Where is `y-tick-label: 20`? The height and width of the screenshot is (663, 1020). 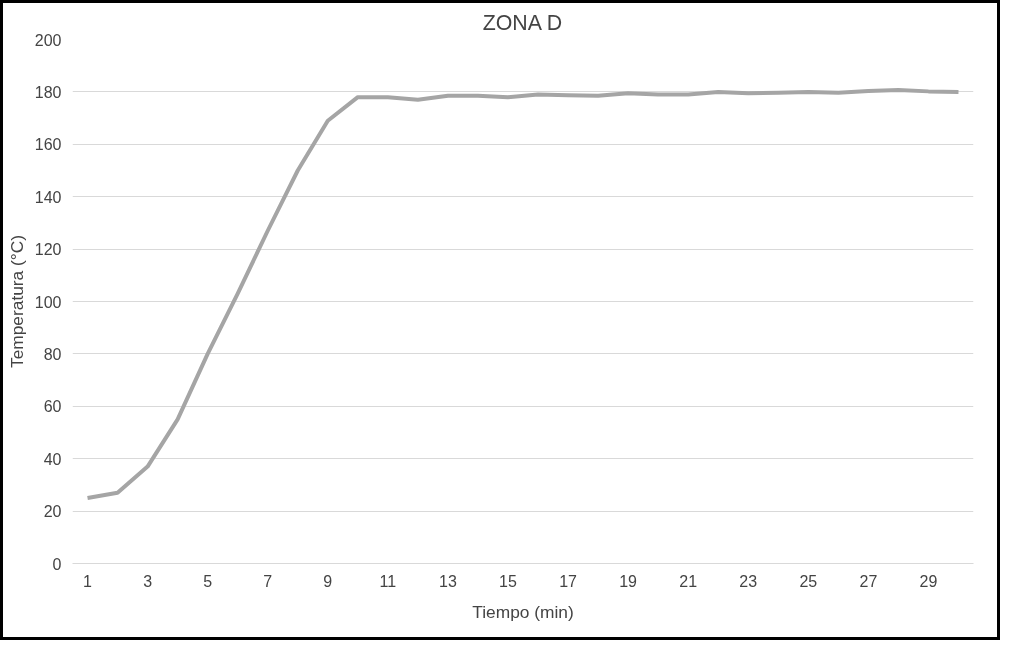
y-tick-label: 20 is located at coordinates (52, 512).